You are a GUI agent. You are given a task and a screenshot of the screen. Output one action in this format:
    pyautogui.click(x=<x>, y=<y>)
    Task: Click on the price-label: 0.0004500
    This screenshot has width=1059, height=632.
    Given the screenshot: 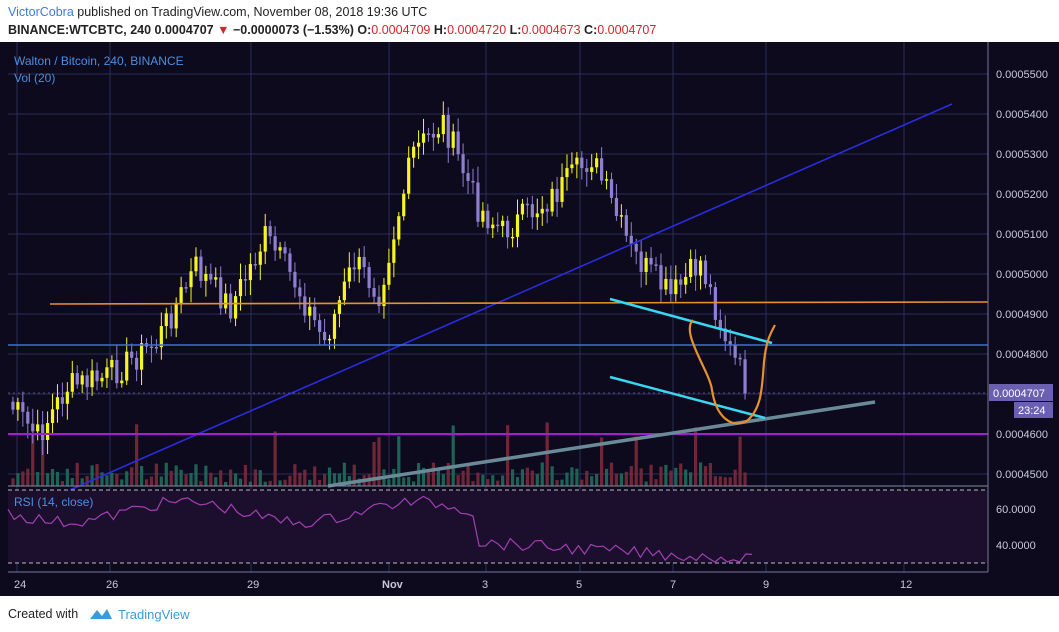 What is the action you would take?
    pyautogui.click(x=1022, y=475)
    